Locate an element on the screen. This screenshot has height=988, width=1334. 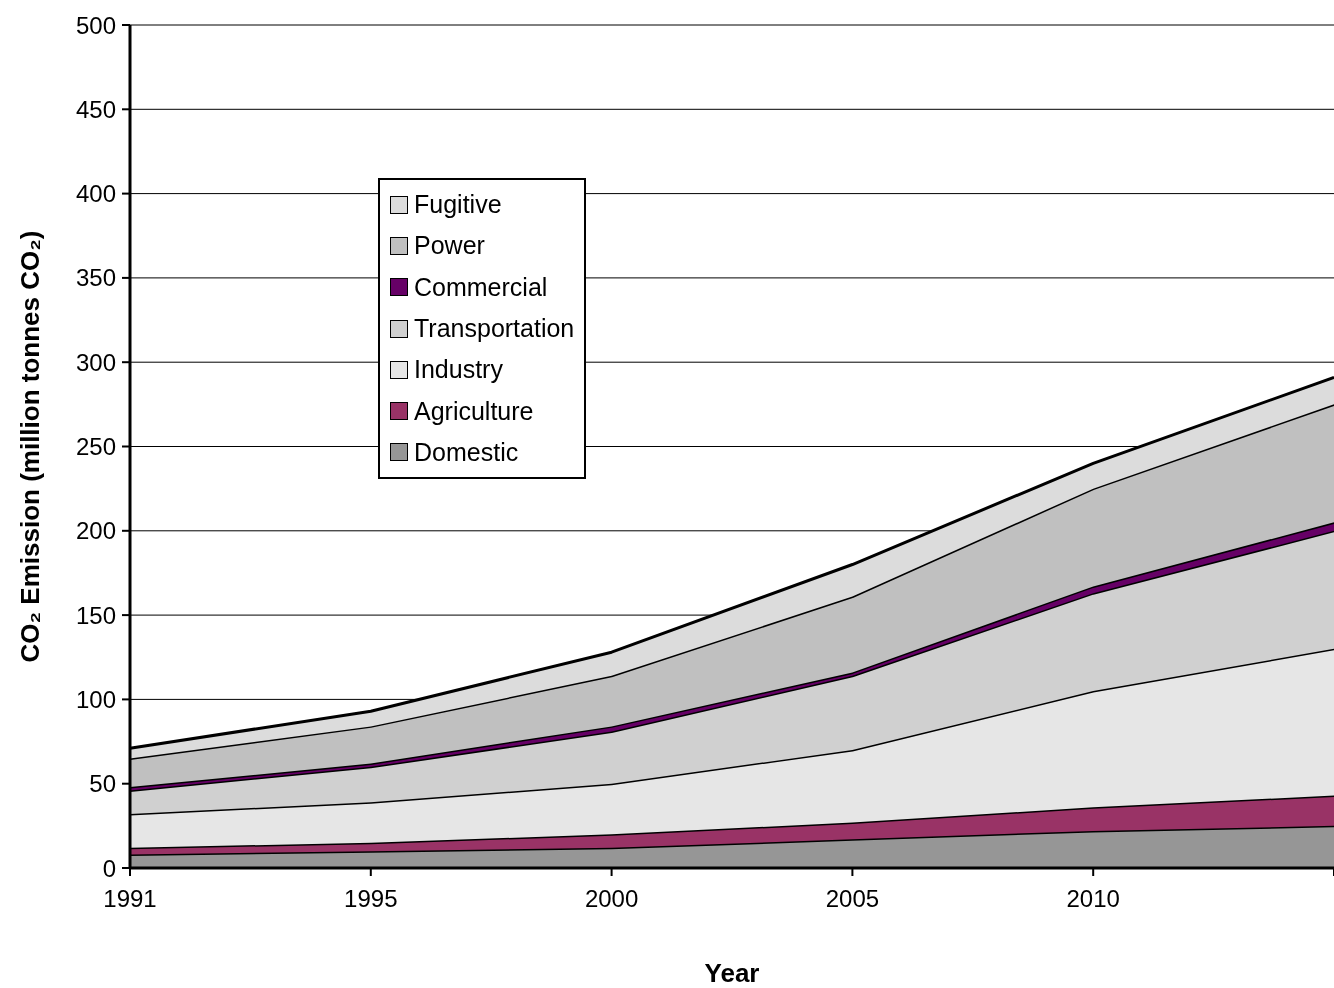
y-tick-label: 250 is located at coordinates (95, 447).